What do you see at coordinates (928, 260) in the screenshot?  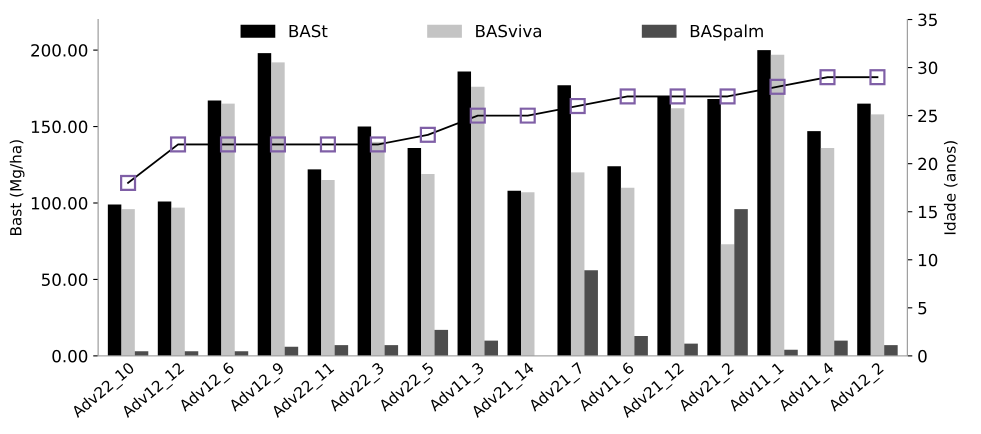 I see `y2-tick-label: 10` at bounding box center [928, 260].